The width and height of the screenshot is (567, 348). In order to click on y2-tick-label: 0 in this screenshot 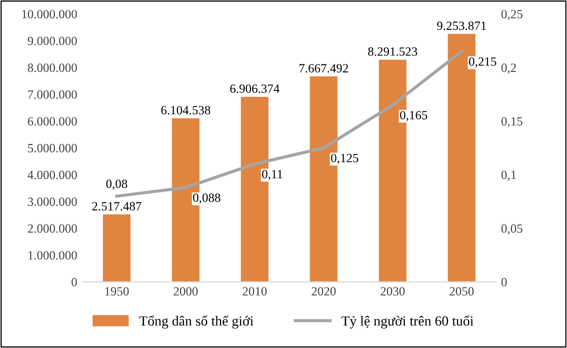, I will do `click(504, 282)`.